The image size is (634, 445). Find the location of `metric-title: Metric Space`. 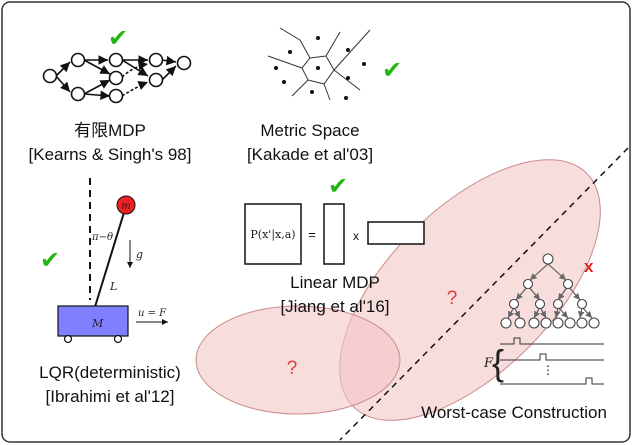

metric-title: Metric Space is located at coordinates (309, 130).